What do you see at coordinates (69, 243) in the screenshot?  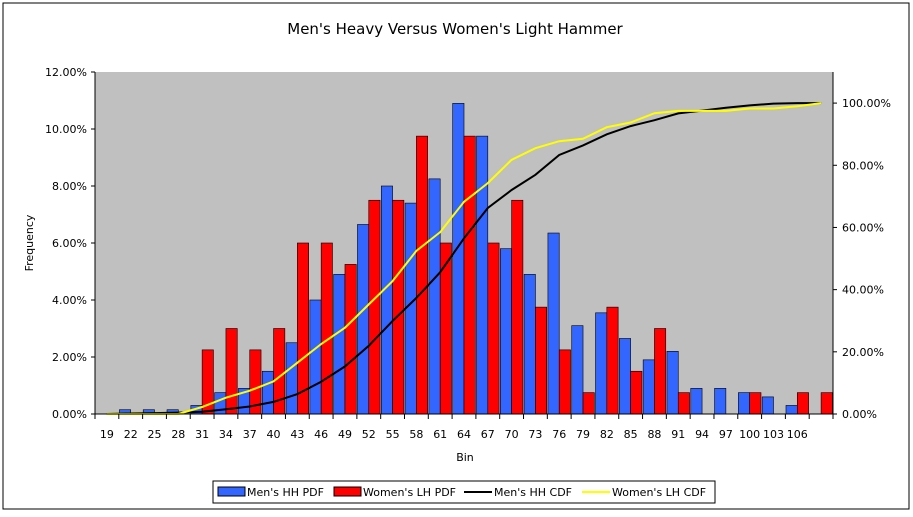 I see `y-tick-label: 6.00%` at bounding box center [69, 243].